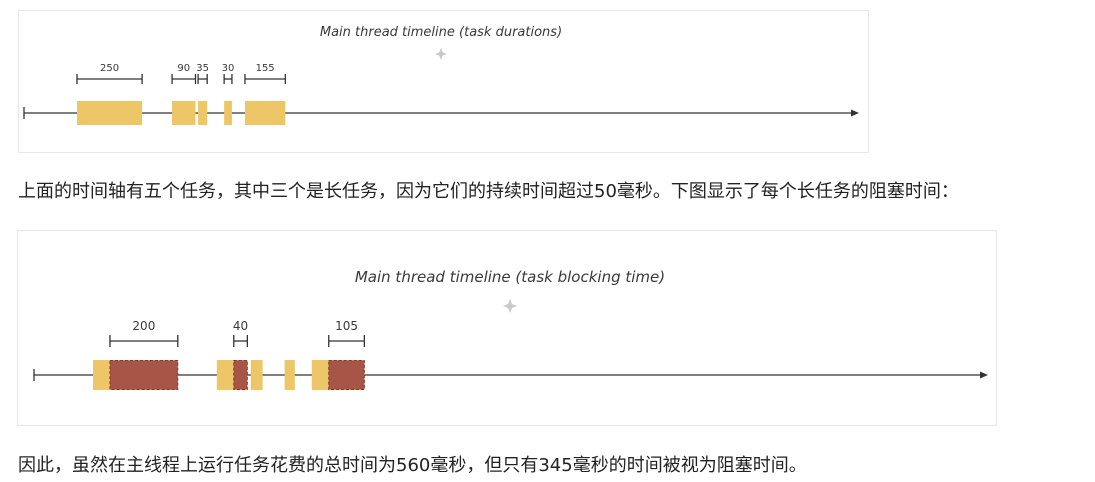 The height and width of the screenshot is (482, 1095). Describe the element at coordinates (346, 326) in the screenshot. I see `duration-label: 105` at that location.